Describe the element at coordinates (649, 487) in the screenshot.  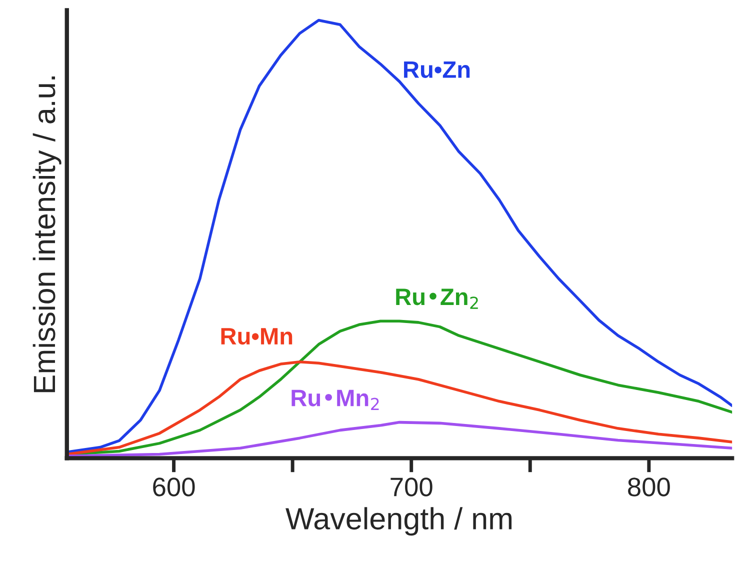
I see `x-tick-label: 800` at that location.